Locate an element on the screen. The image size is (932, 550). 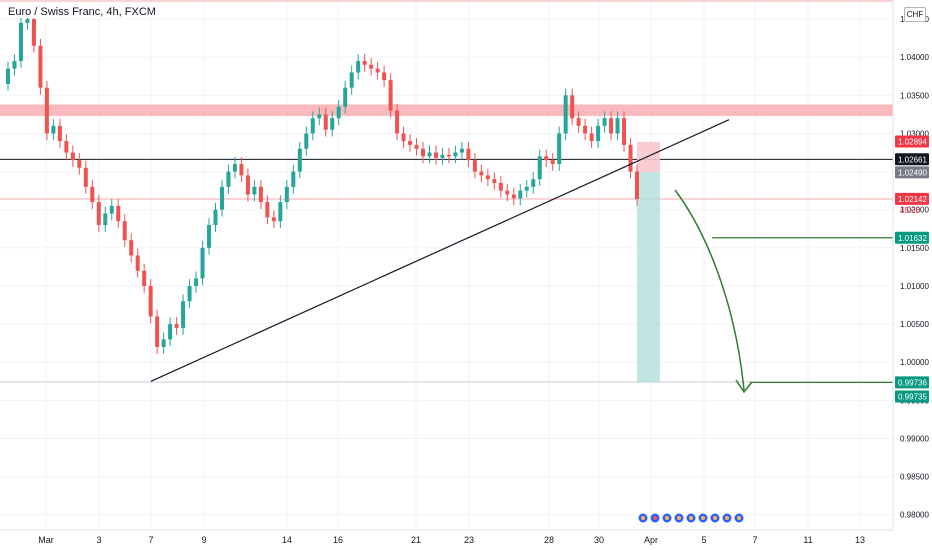
resistance-zone is located at coordinates (446, 110).